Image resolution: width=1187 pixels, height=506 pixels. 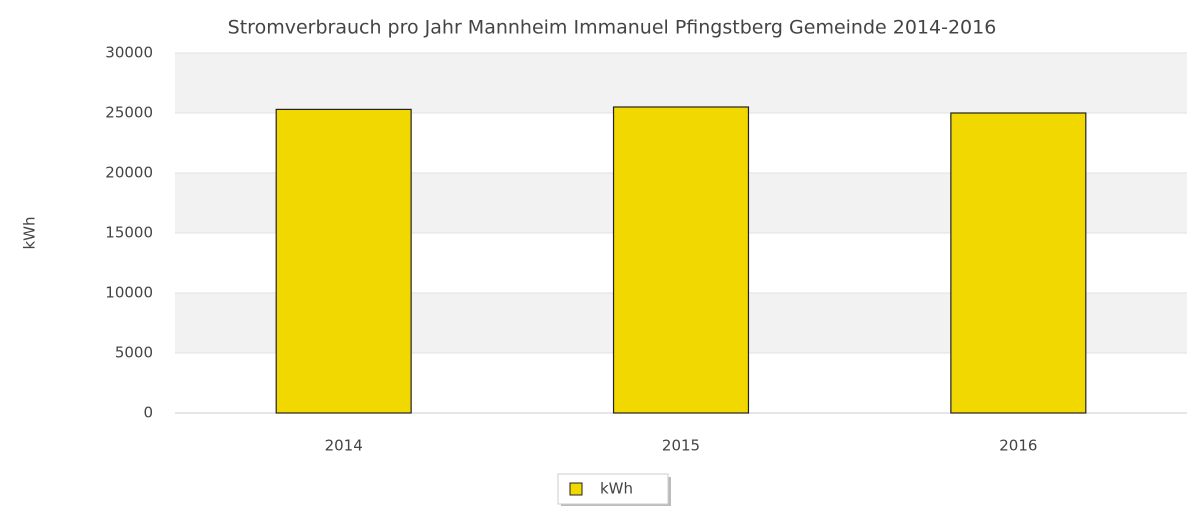 What do you see at coordinates (129, 173) in the screenshot?
I see `y-tick-label: 20000` at bounding box center [129, 173].